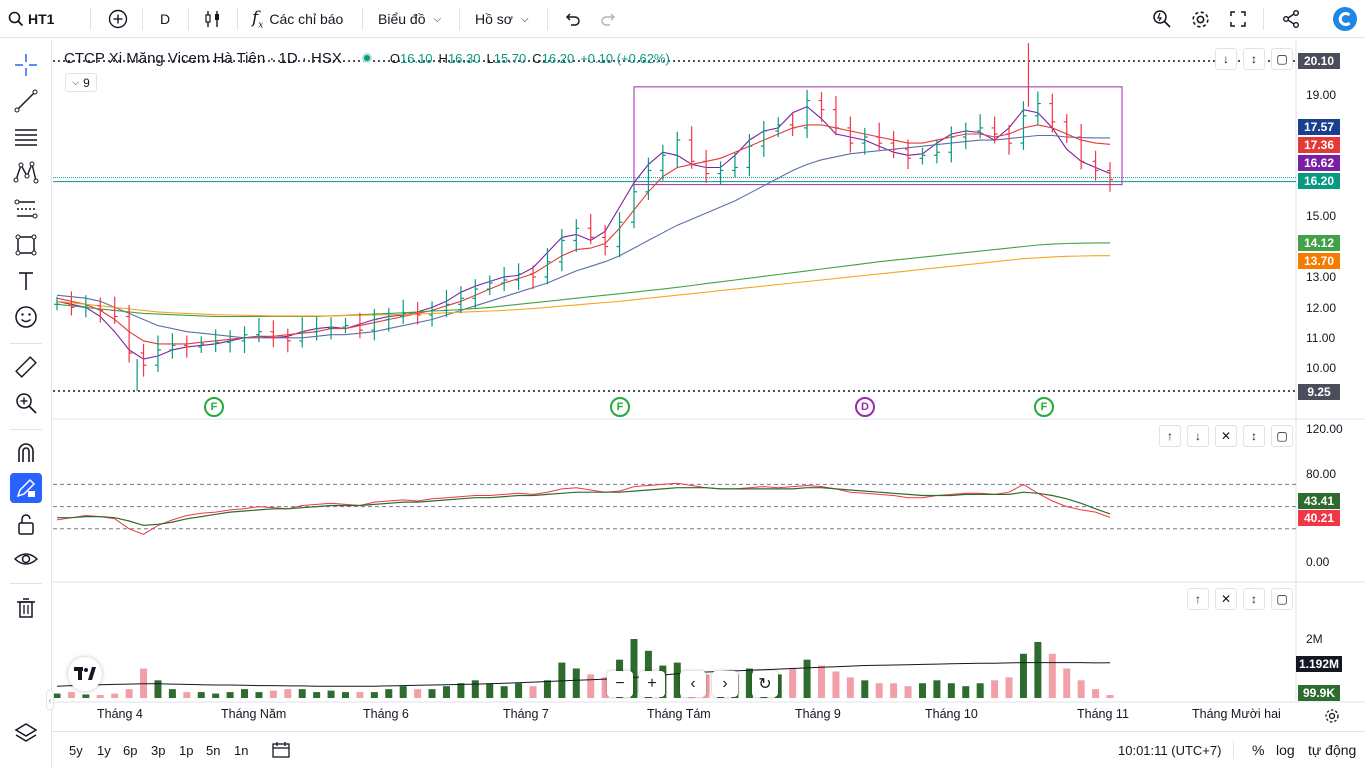 The height and width of the screenshot is (767, 1365). Describe the element at coordinates (609, 19) in the screenshot. I see `redo-button` at that location.